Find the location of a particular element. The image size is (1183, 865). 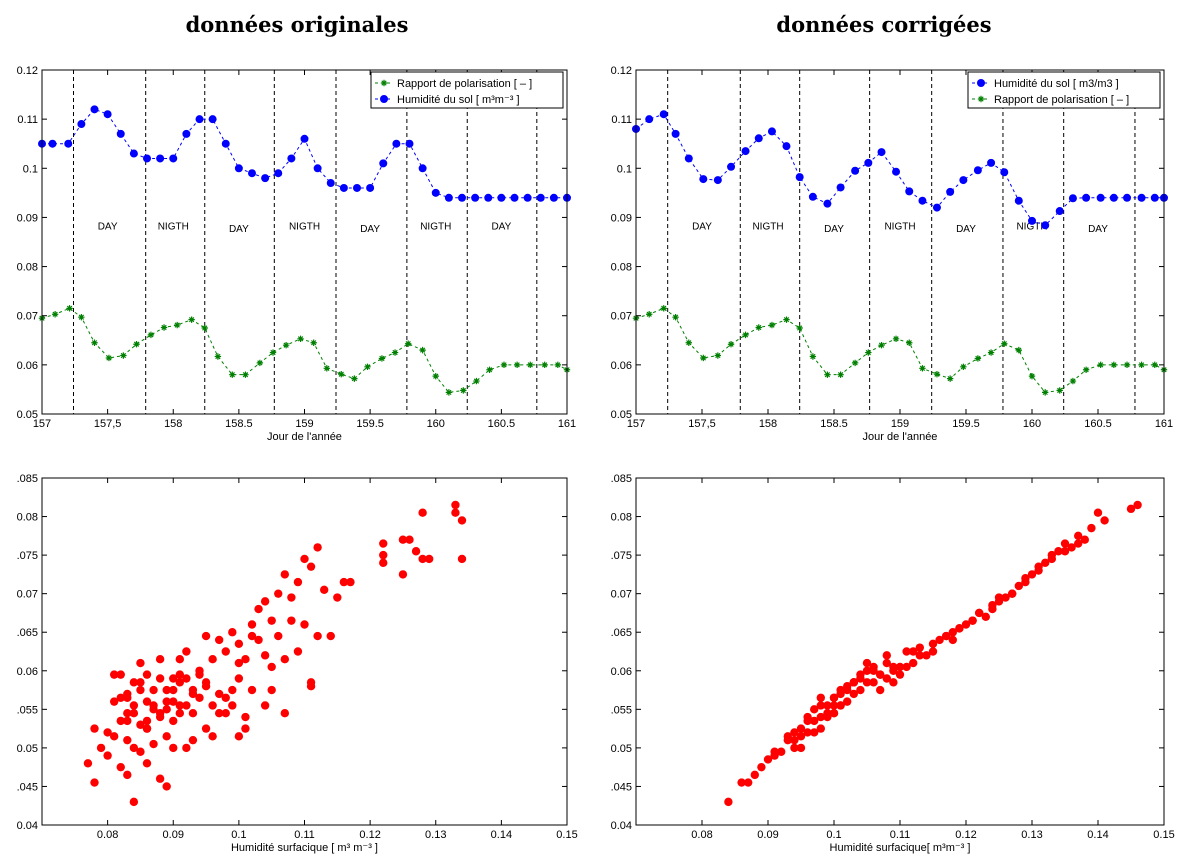

x-tick-label: 0.08 is located at coordinates (107, 835).